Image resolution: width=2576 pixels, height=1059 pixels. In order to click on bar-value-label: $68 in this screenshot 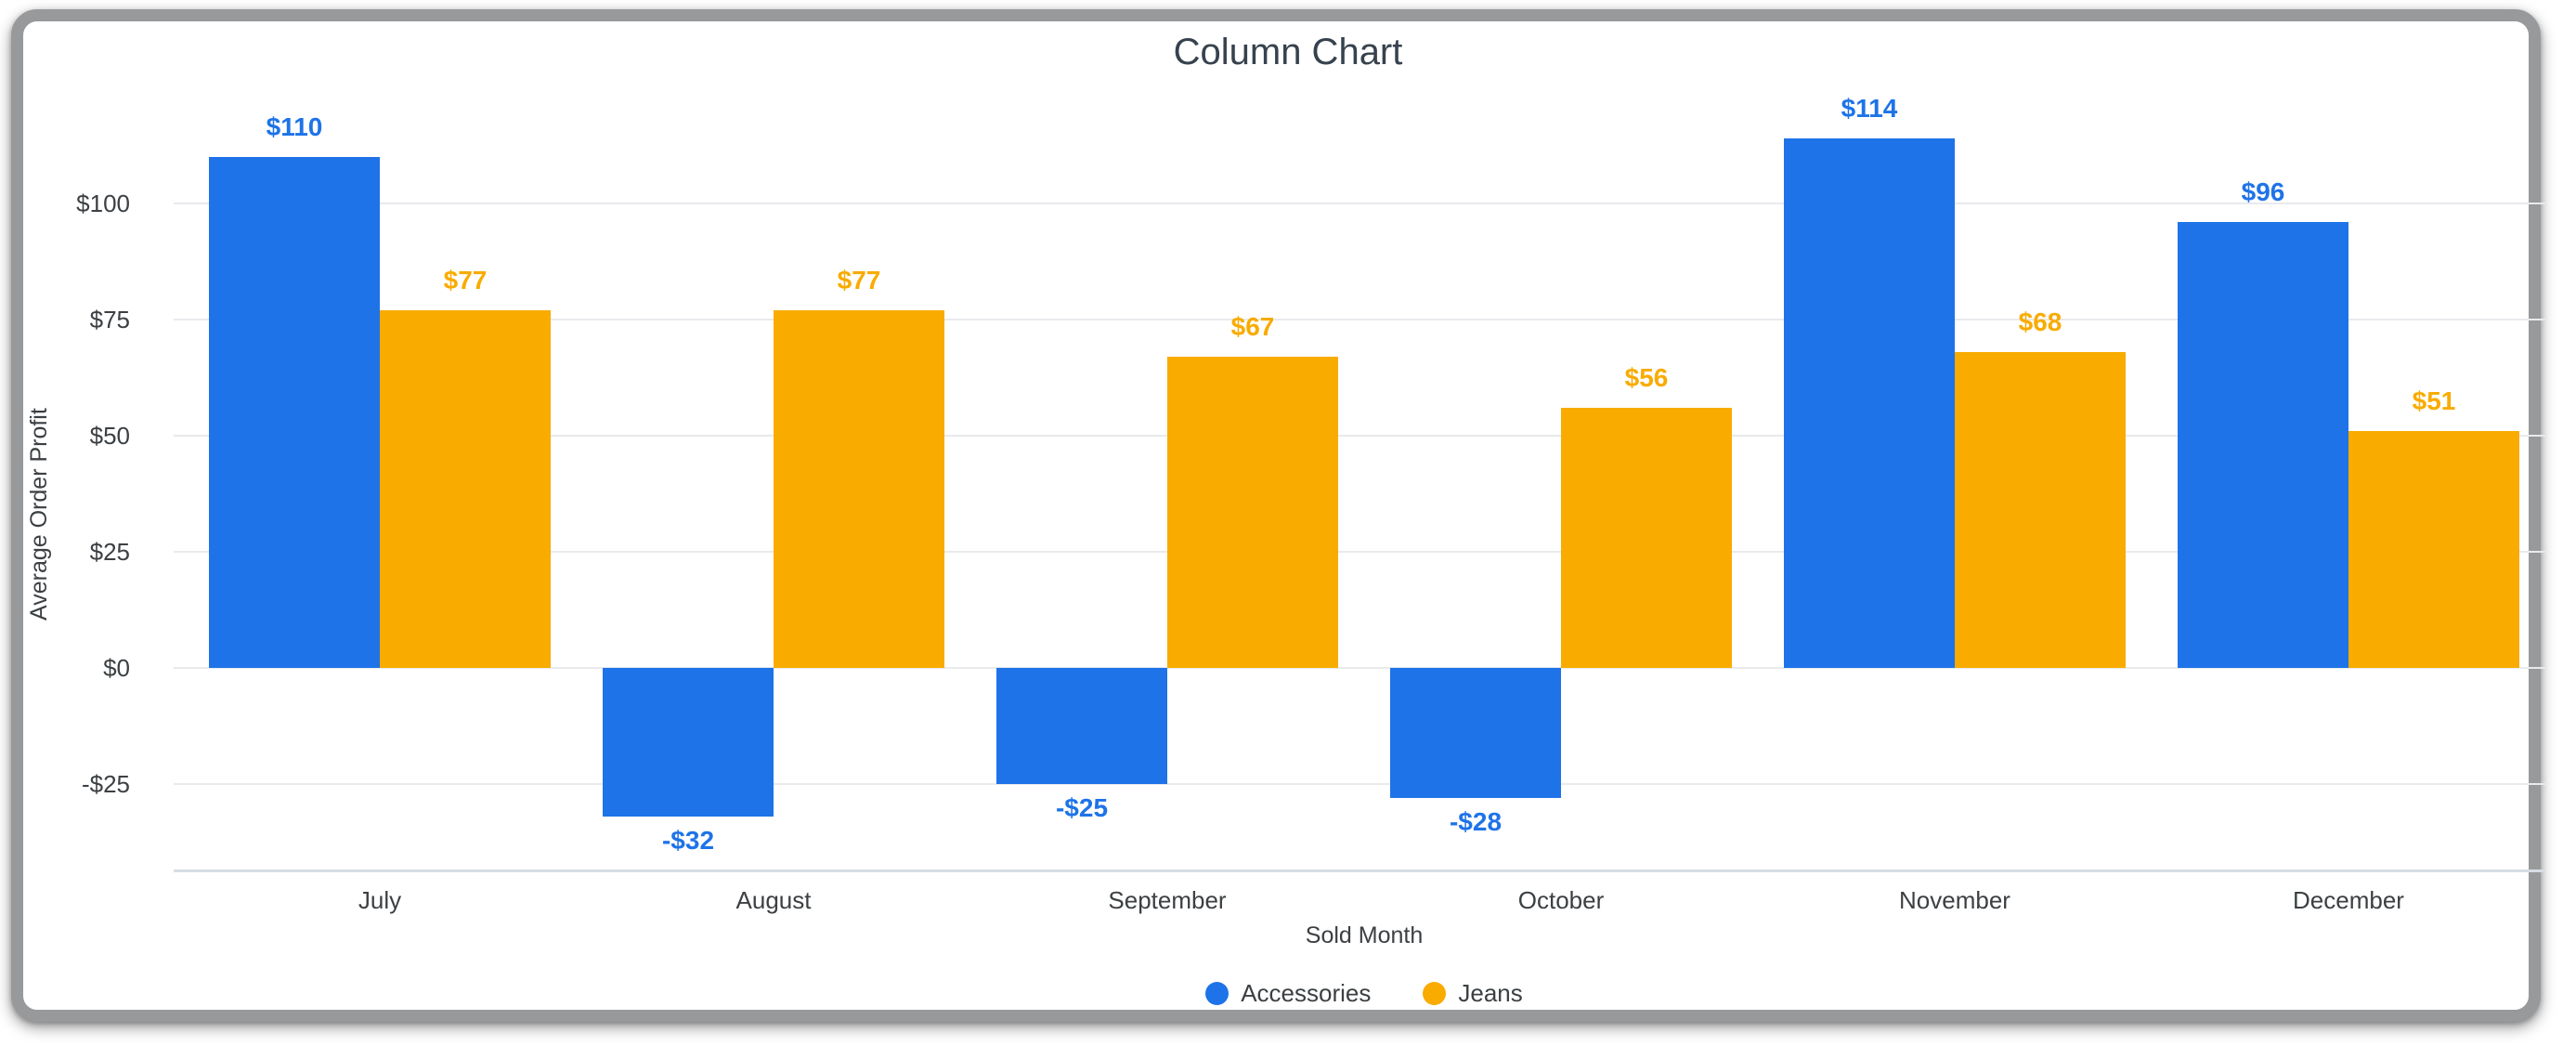, I will do `click(2040, 321)`.